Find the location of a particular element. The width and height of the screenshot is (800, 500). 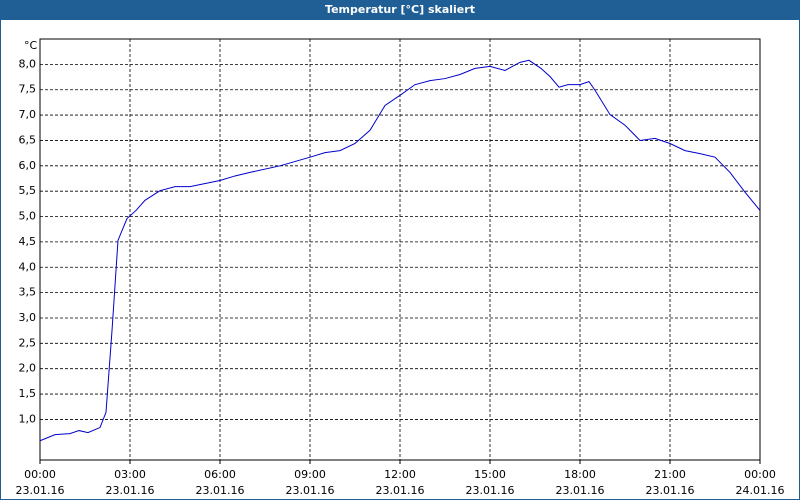

y-tick-label: 1,0 is located at coordinates (28, 418).